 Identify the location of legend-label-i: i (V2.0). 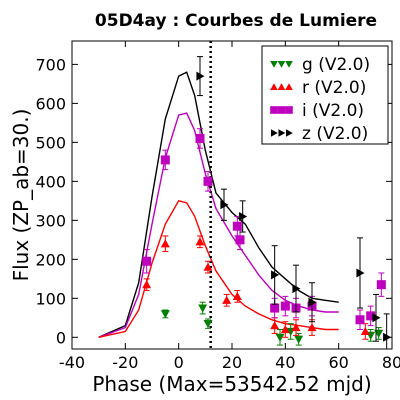
(333, 111).